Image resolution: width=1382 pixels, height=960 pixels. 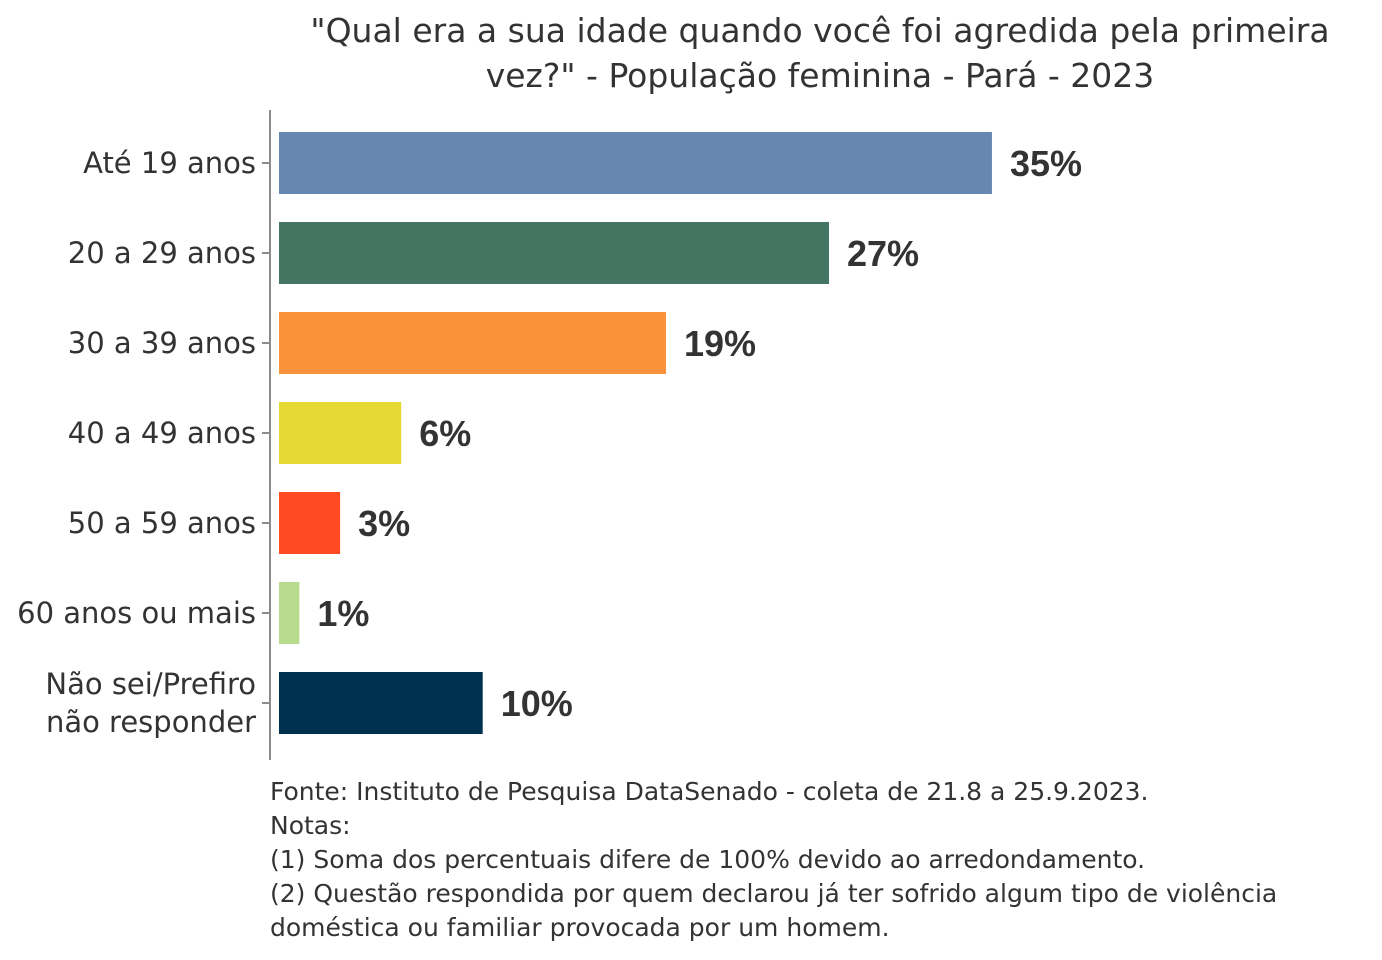 I want to click on notes-label: Notas:, so click(x=310, y=825).